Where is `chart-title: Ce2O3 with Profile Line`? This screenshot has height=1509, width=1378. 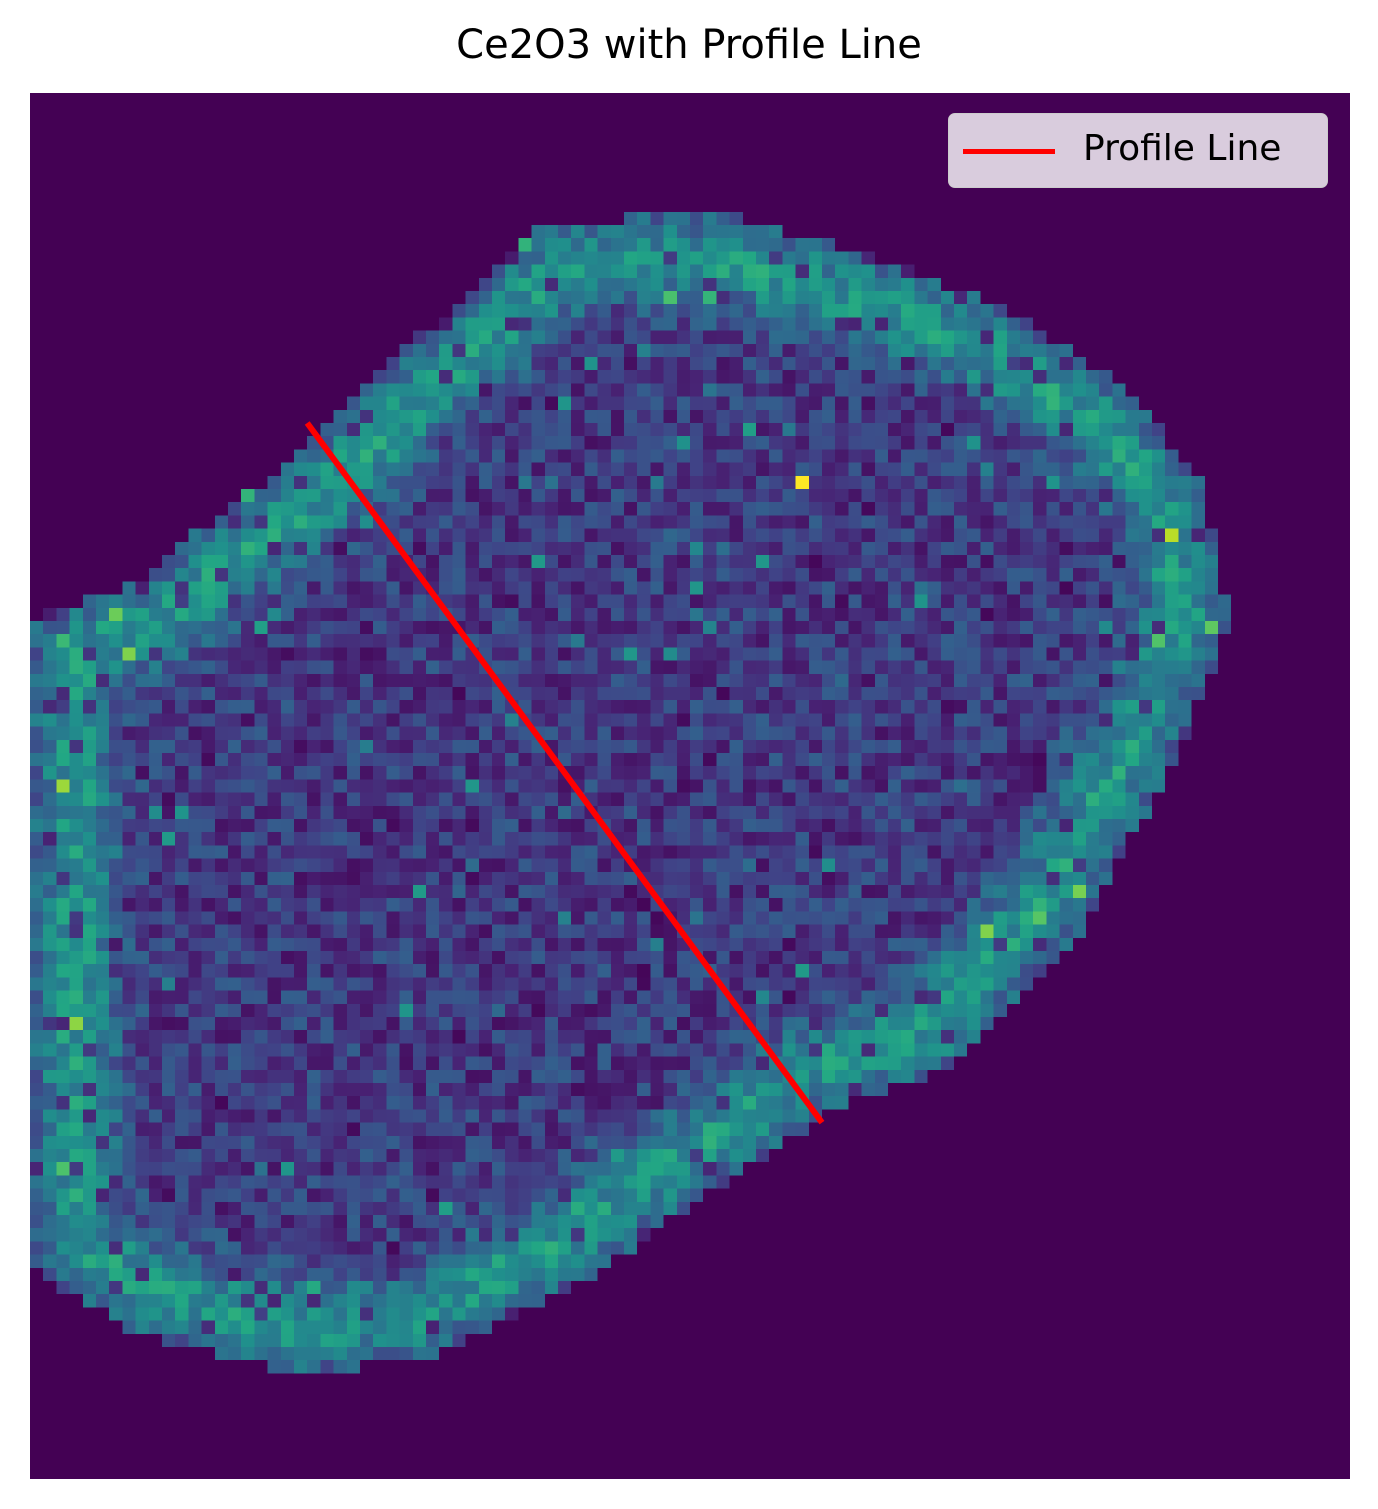
chart-title: Ce2O3 with Profile Line is located at coordinates (689, 45).